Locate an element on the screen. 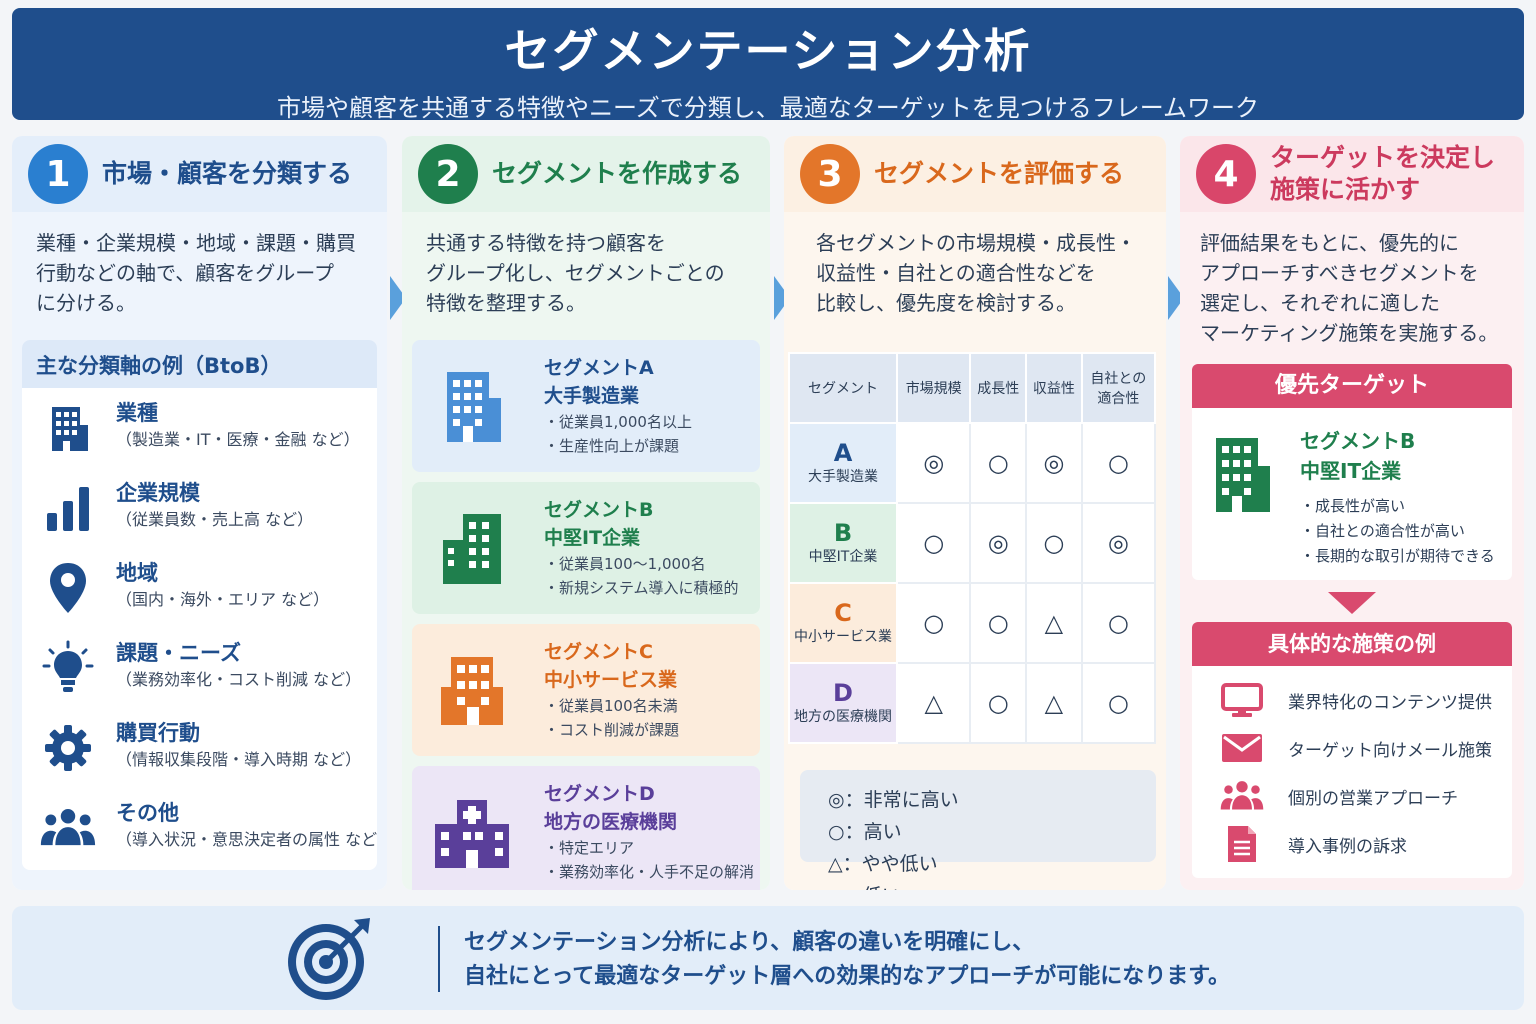  table-header-row: セグメント 市場規模 成長性 収益性 自社との 適合性 is located at coordinates (972, 388).